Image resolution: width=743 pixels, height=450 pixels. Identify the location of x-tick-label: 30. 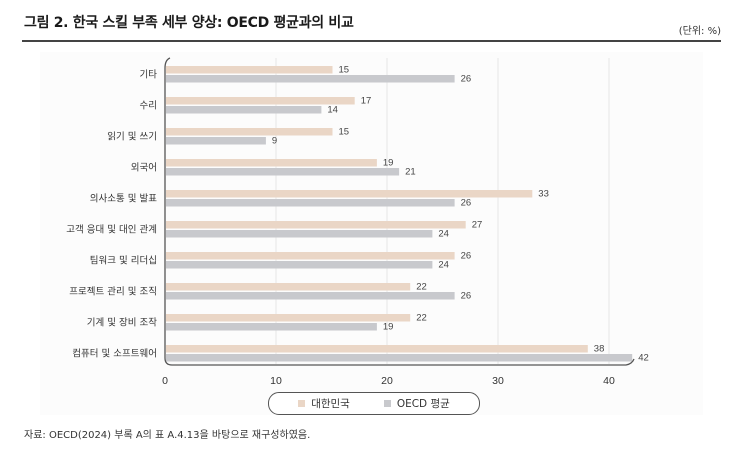
(498, 381).